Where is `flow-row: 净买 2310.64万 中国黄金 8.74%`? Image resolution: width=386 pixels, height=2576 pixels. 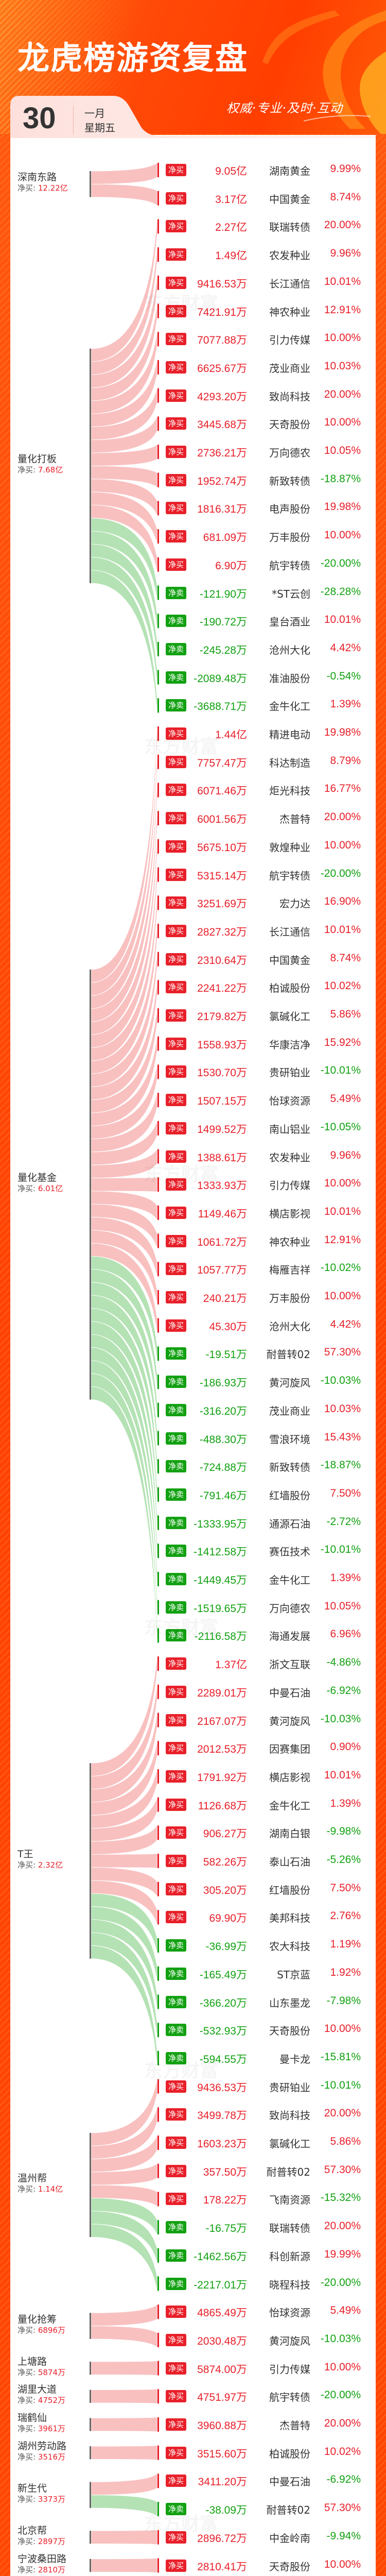
flow-row: 净买 2310.64万 中国黄金 8.74% is located at coordinates (193, 960).